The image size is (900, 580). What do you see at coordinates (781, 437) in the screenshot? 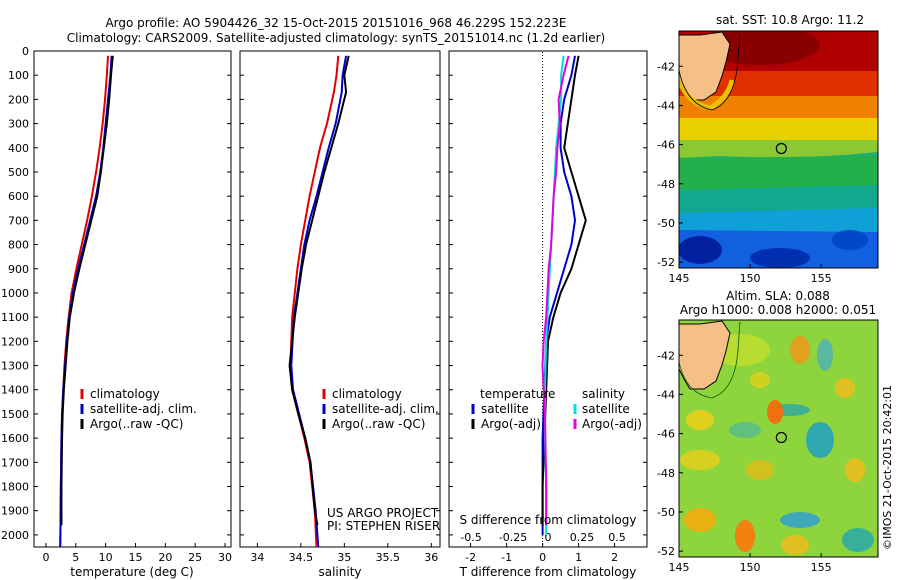
I see `argo-location-marker-sla` at bounding box center [781, 437].